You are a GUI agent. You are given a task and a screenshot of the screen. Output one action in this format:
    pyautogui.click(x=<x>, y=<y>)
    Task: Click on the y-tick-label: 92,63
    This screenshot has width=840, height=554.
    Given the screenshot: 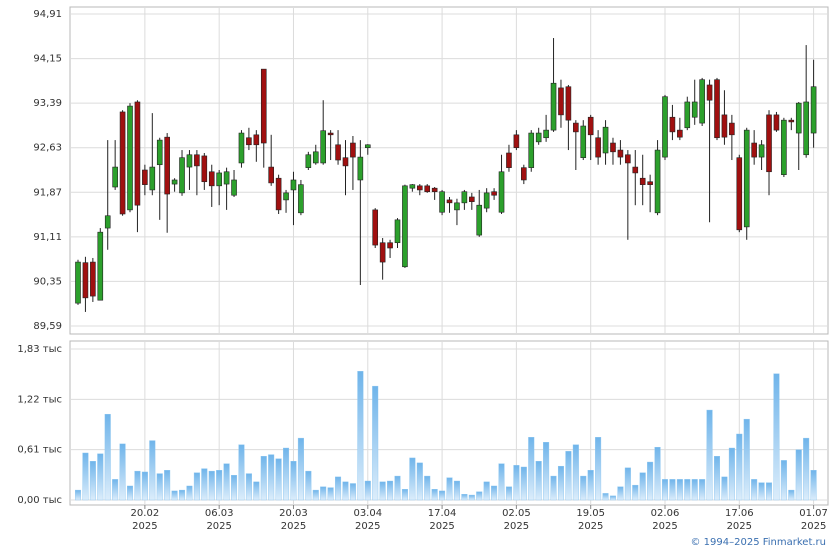 What is the action you would take?
    pyautogui.click(x=47, y=148)
    